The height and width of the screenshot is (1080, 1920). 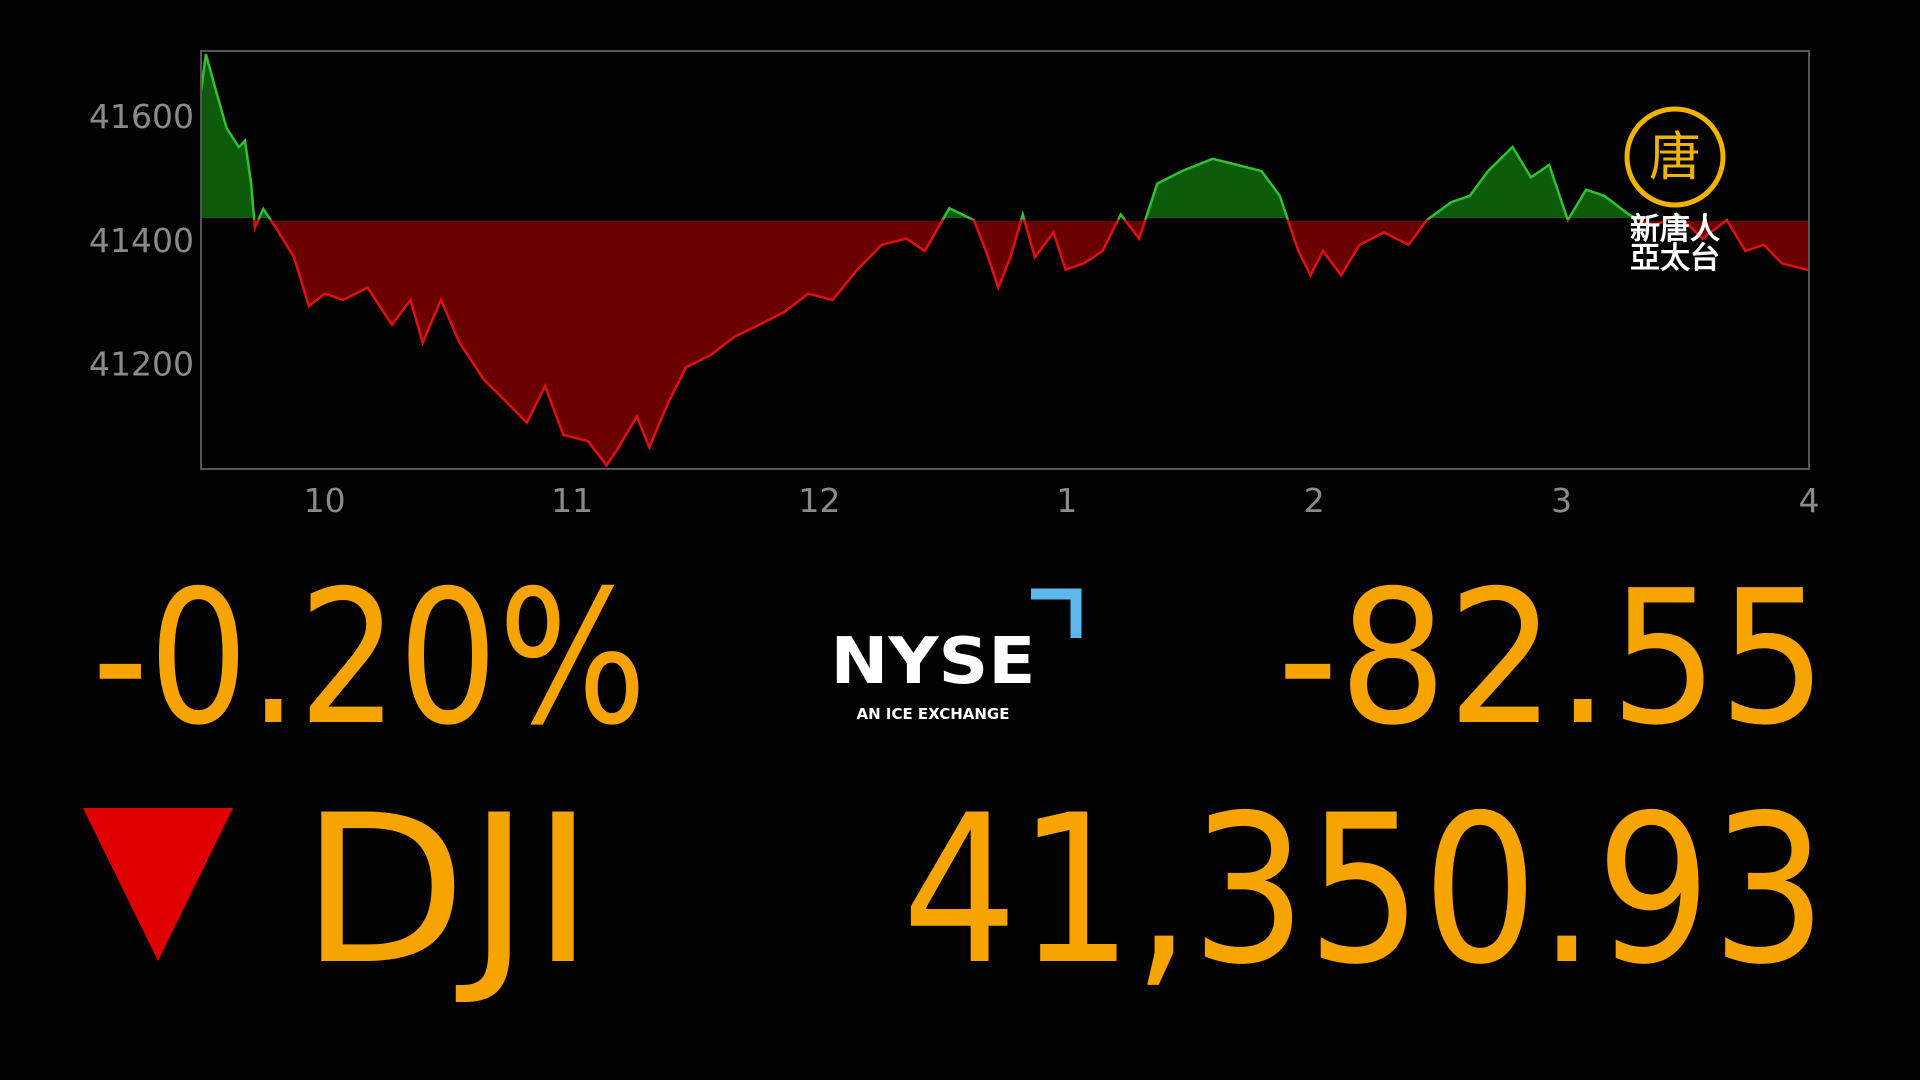 I want to click on exchange-name: NYSE, so click(x=933, y=662).